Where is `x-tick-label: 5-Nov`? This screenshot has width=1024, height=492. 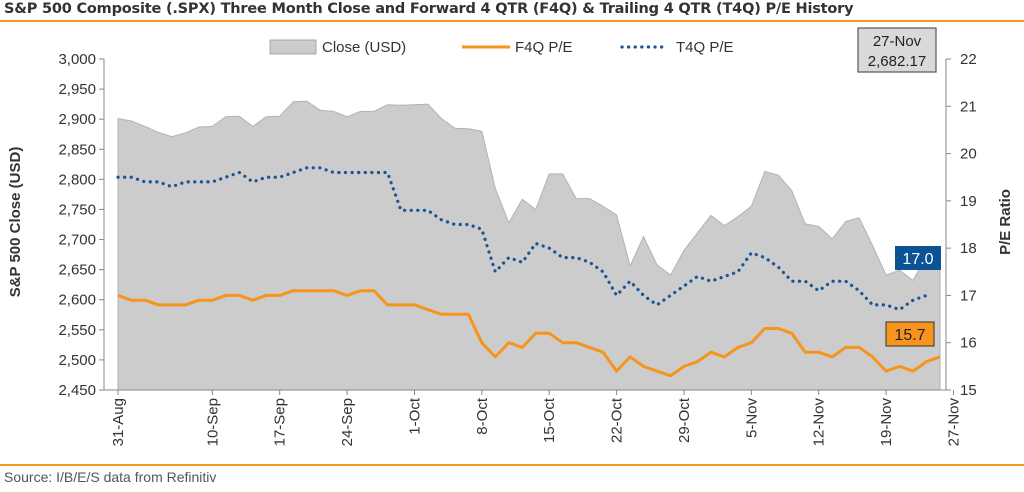
x-tick-label: 5-Nov is located at coordinates (751, 418).